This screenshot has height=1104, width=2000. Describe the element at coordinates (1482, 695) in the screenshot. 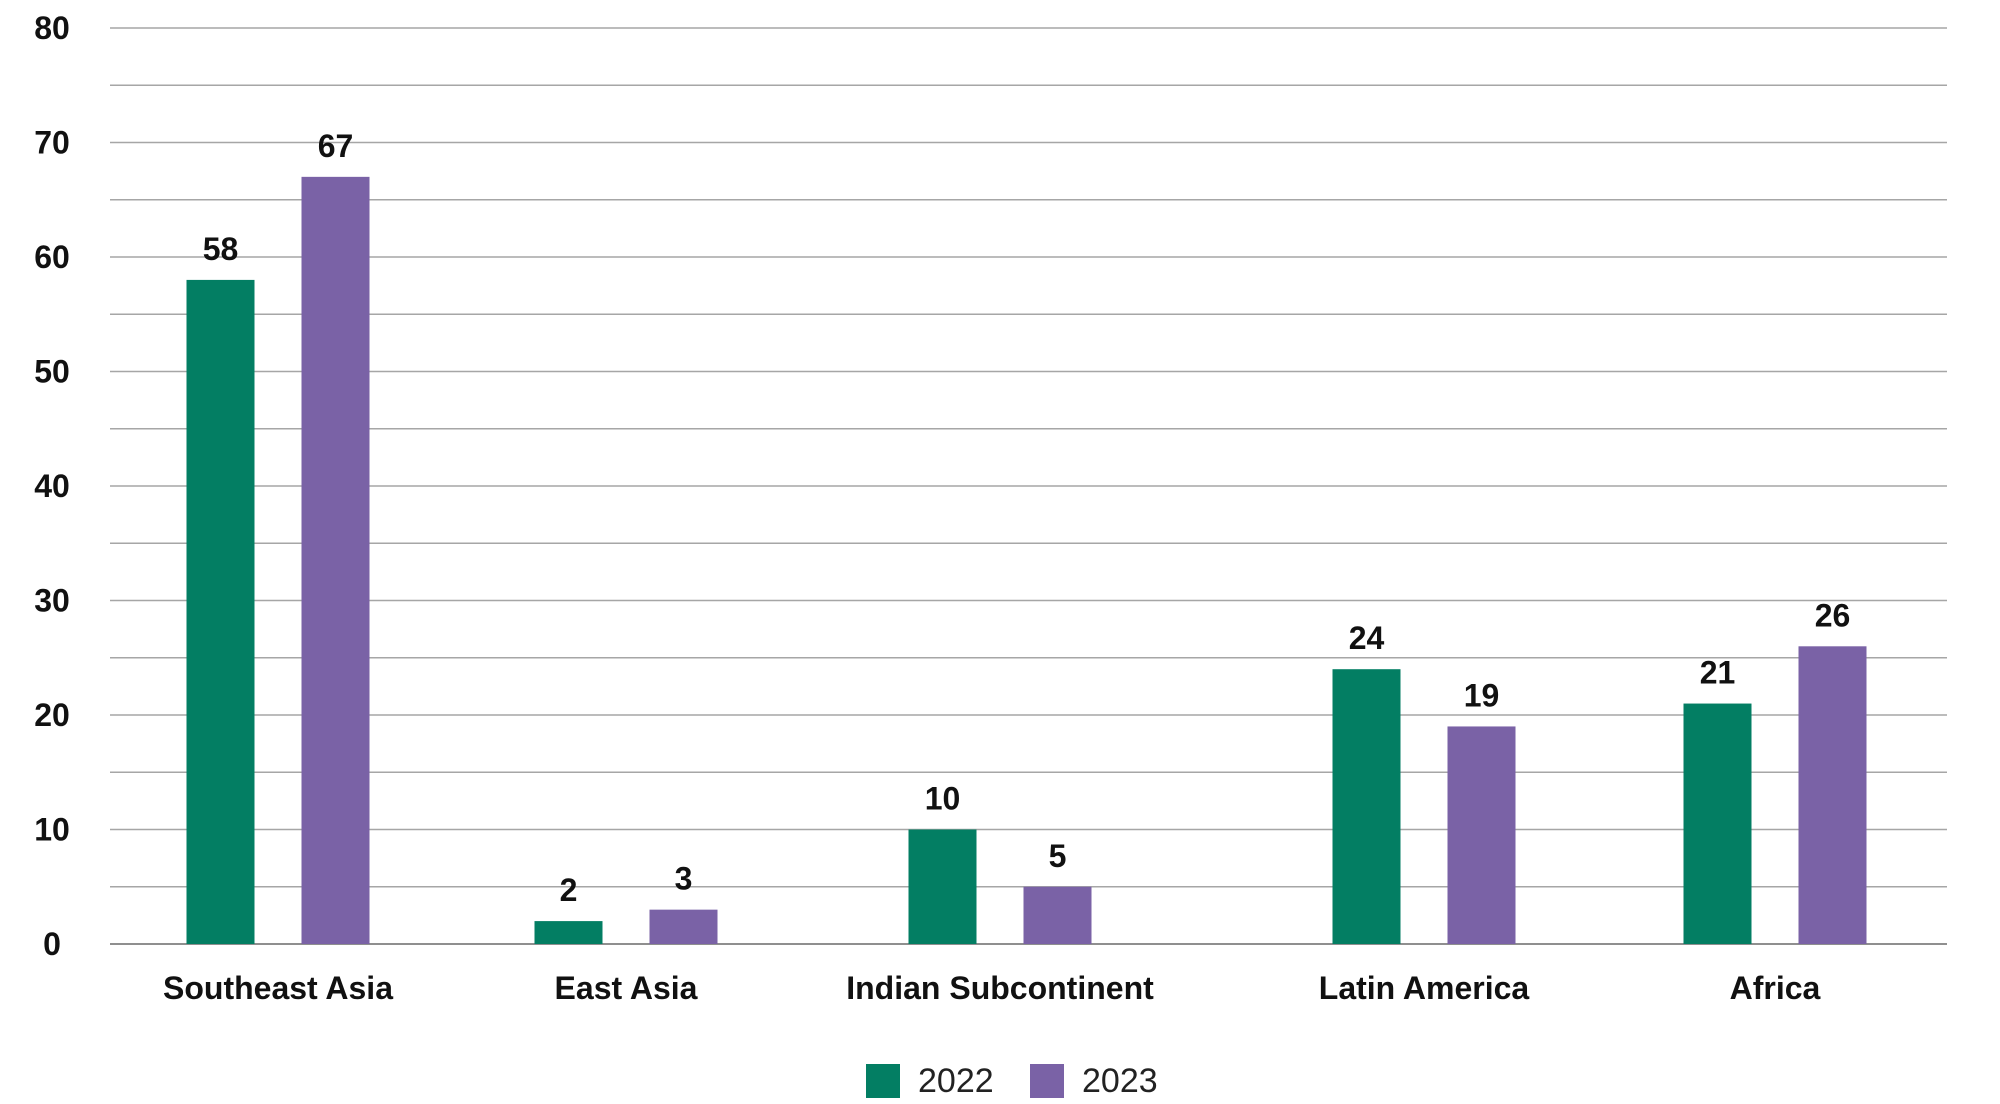

I see `data-label: 19` at that location.